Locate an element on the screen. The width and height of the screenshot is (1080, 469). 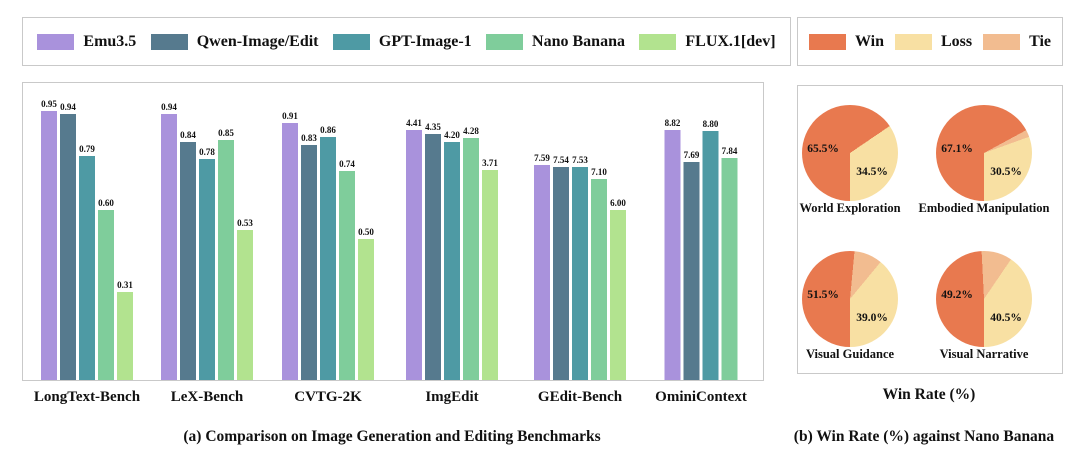
legend-item-win: Win is located at coordinates (846, 41).